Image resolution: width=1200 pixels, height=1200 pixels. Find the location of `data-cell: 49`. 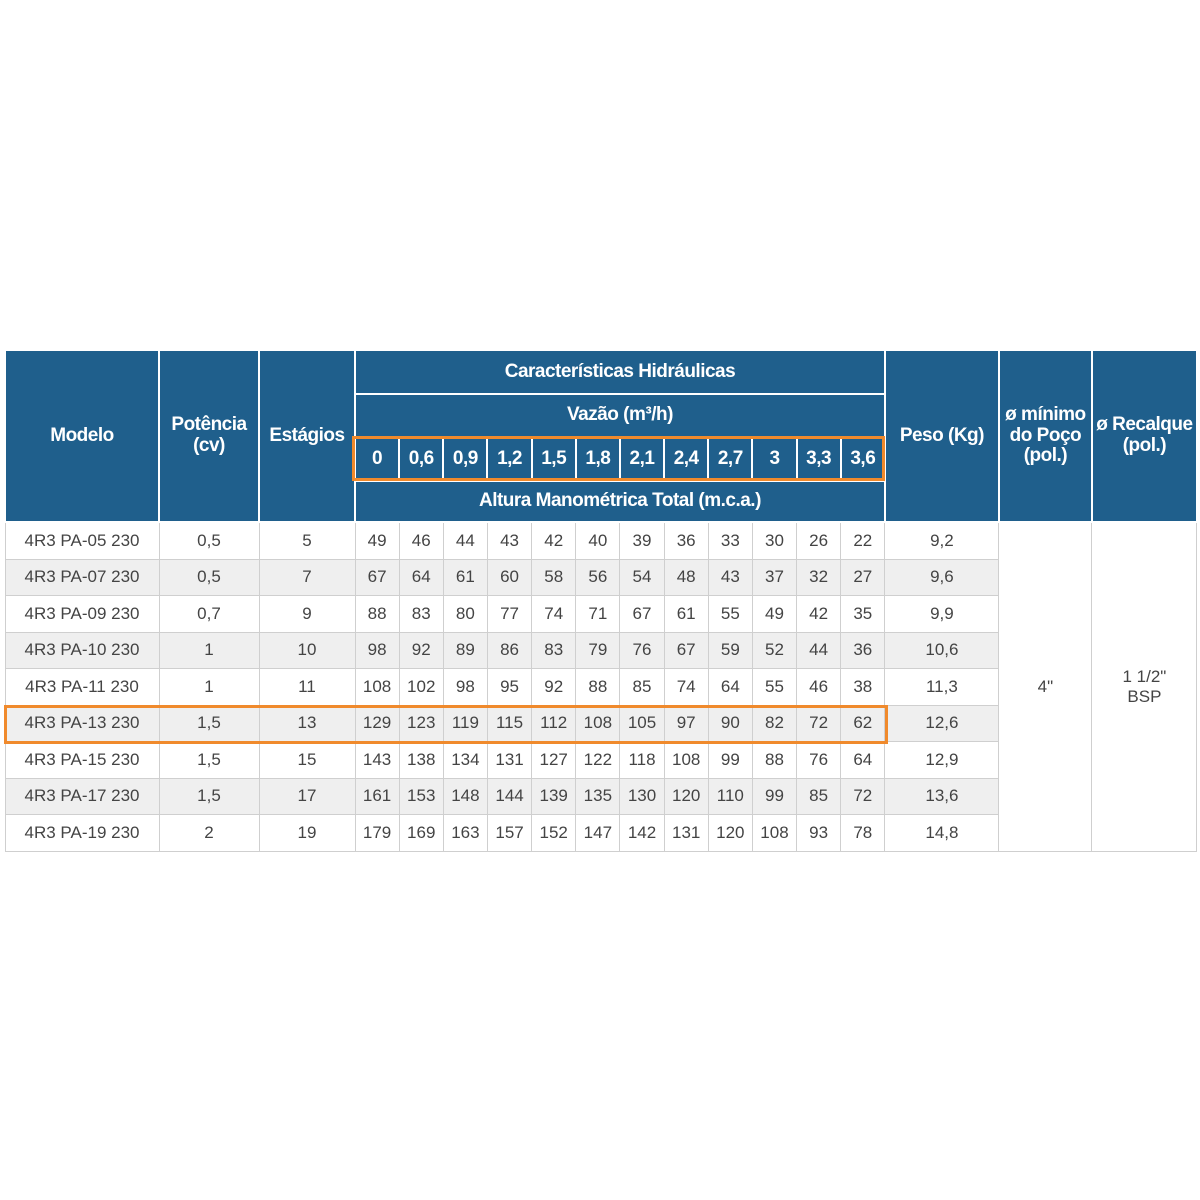

data-cell: 49 is located at coordinates (774, 614).